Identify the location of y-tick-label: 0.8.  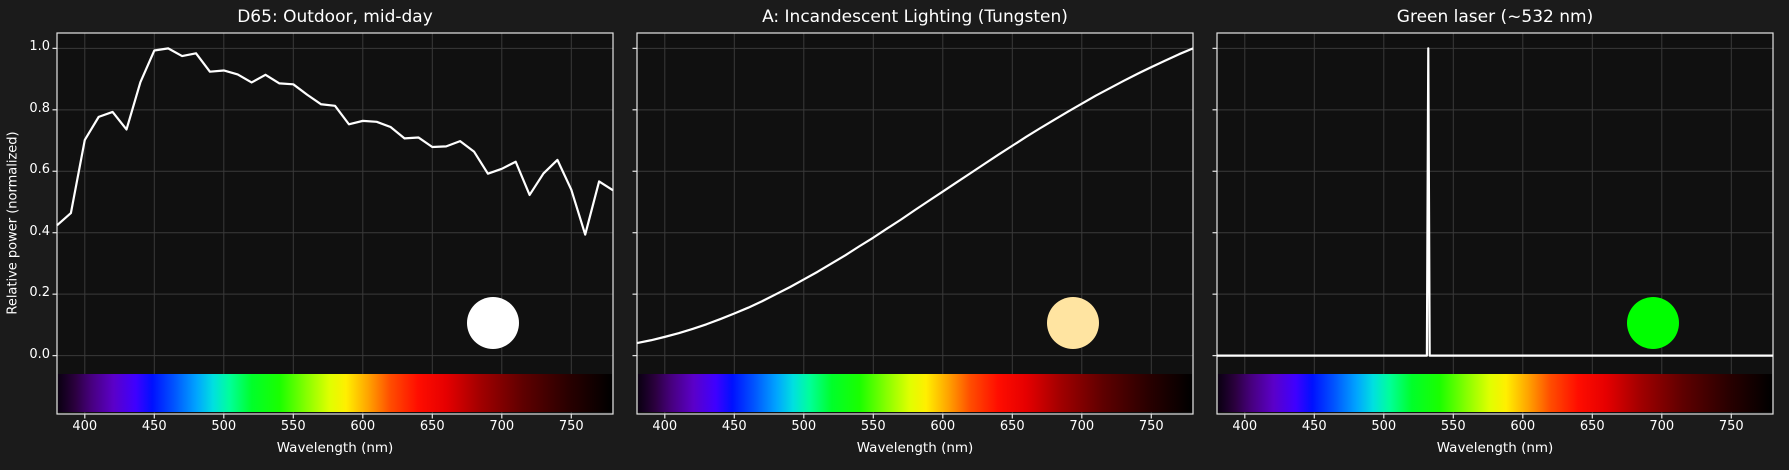
(39, 108).